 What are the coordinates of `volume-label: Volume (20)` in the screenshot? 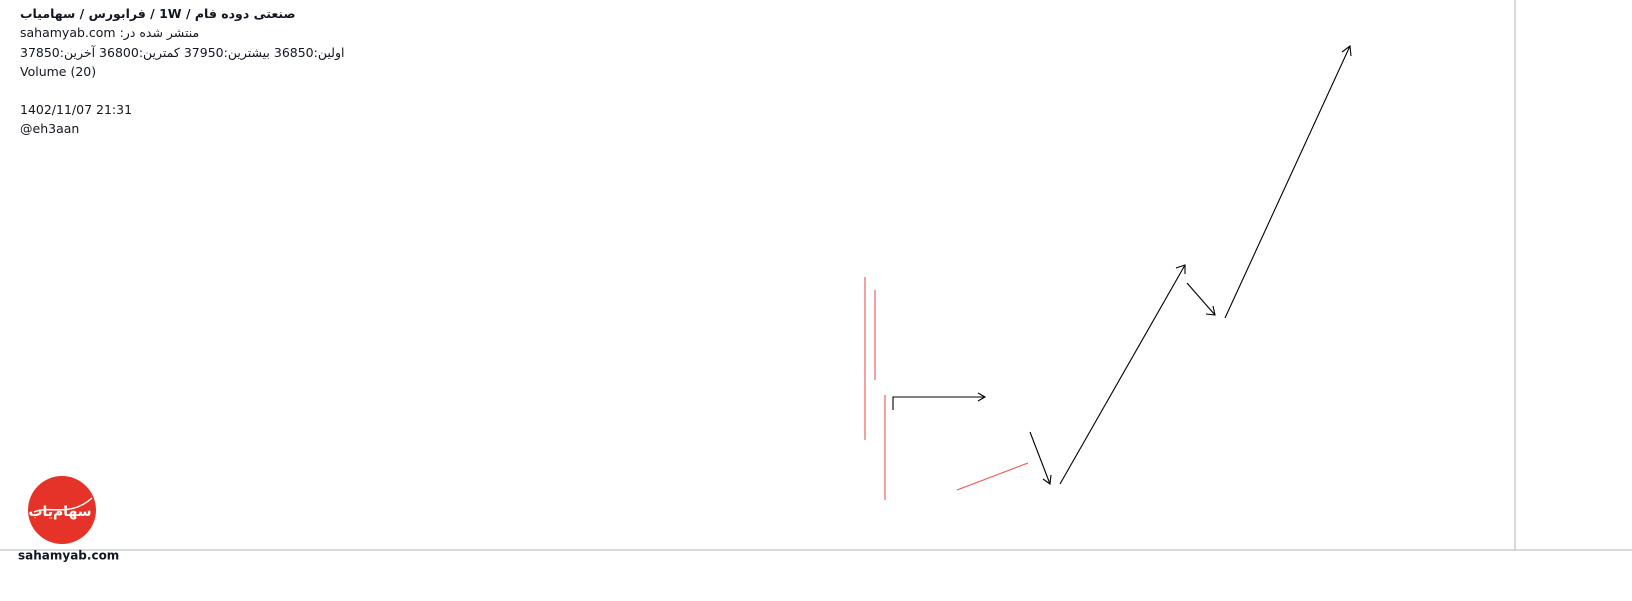 It's located at (58, 71).